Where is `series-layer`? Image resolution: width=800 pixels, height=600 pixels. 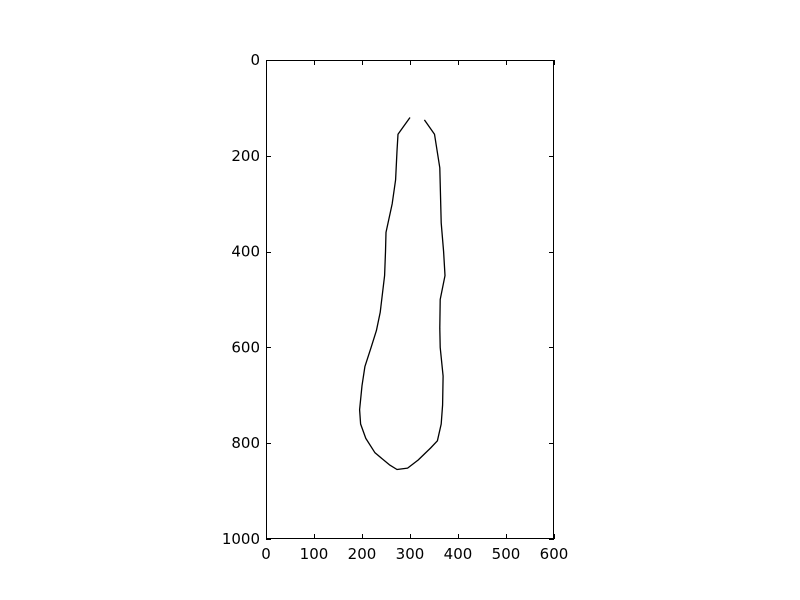 series-layer is located at coordinates (402, 294).